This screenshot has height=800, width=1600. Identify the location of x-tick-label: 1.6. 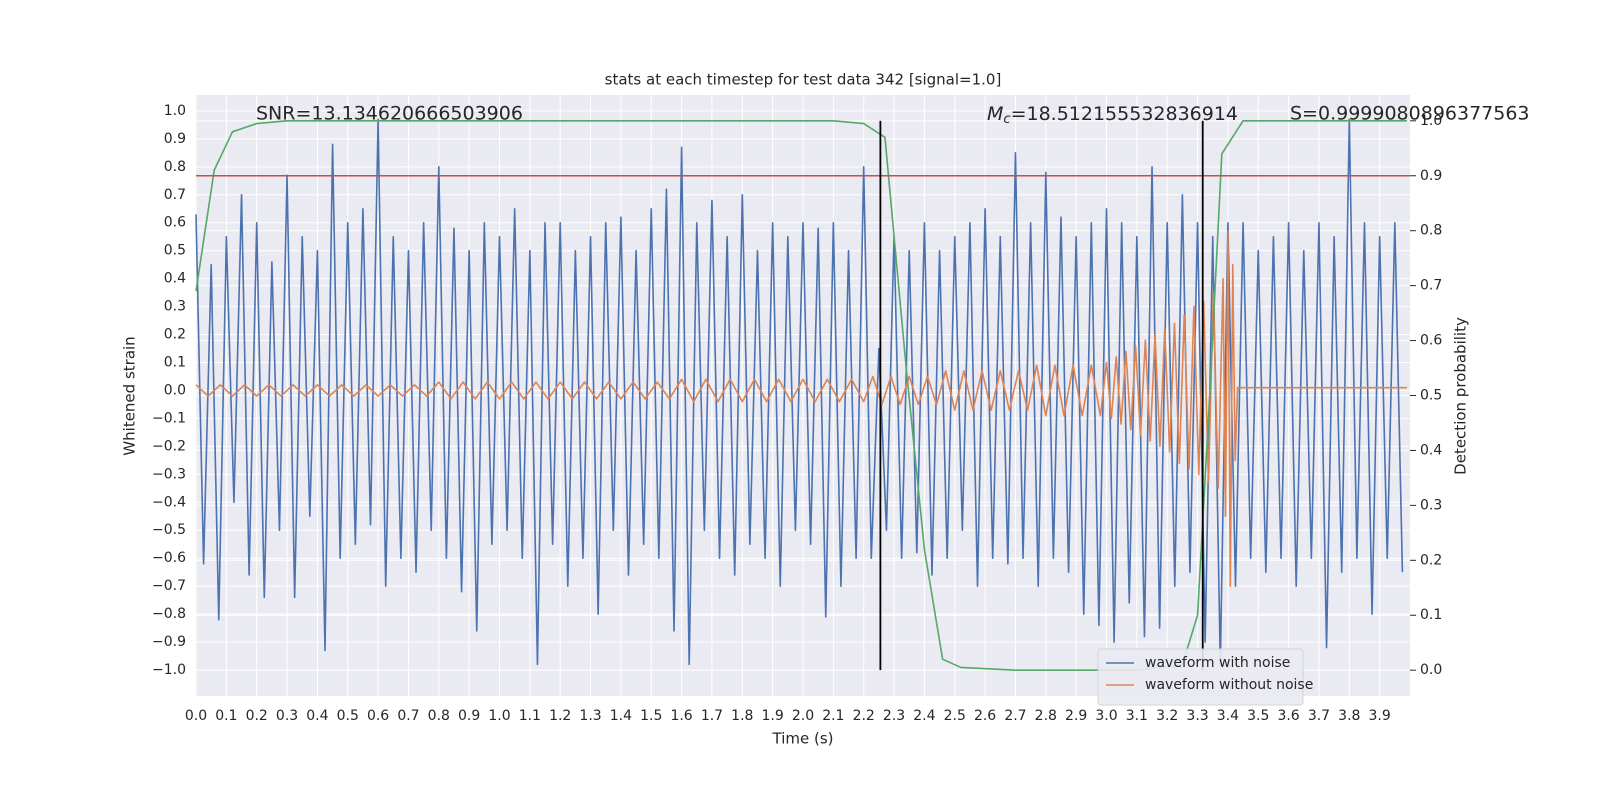
(681, 716).